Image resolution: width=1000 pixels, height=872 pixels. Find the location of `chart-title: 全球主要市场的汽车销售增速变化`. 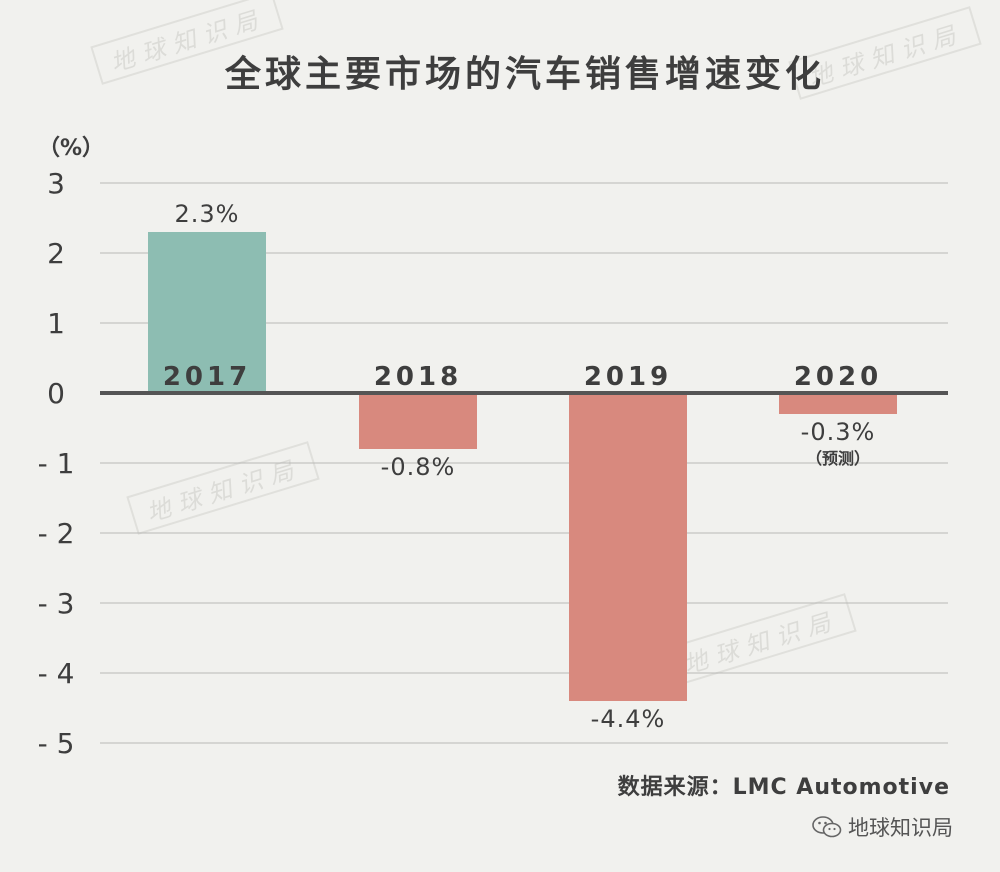

chart-title: 全球主要市场的汽车销售增速变化 is located at coordinates (524, 74).